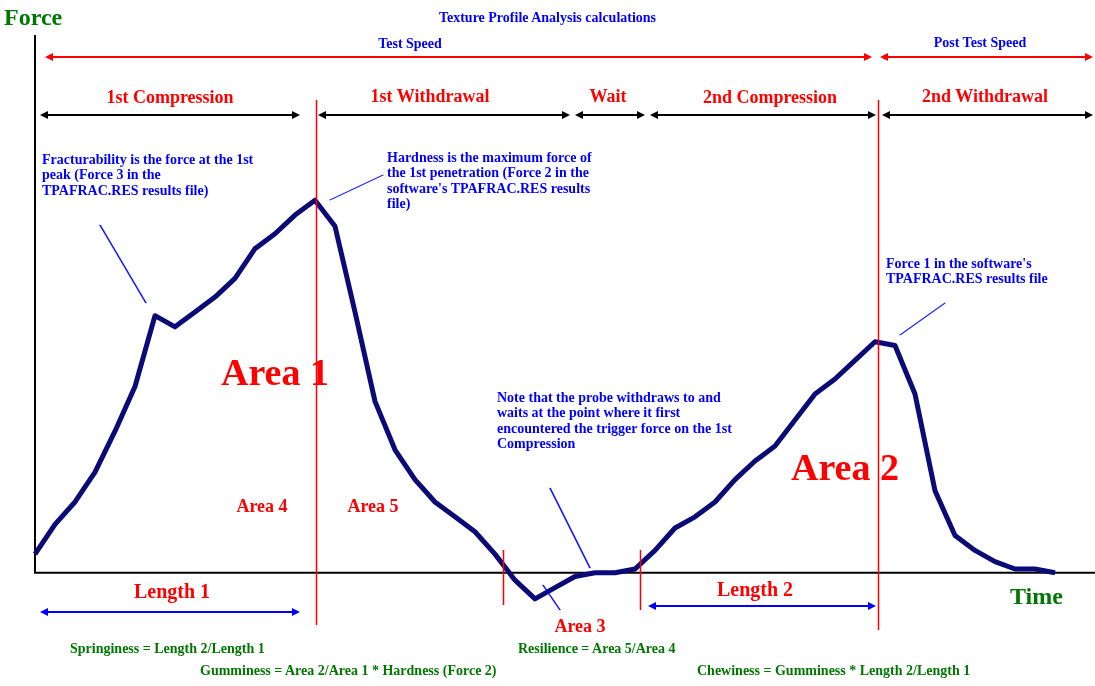  I want to click on text: Springiness = Length 2/Length 1, so click(167, 649).